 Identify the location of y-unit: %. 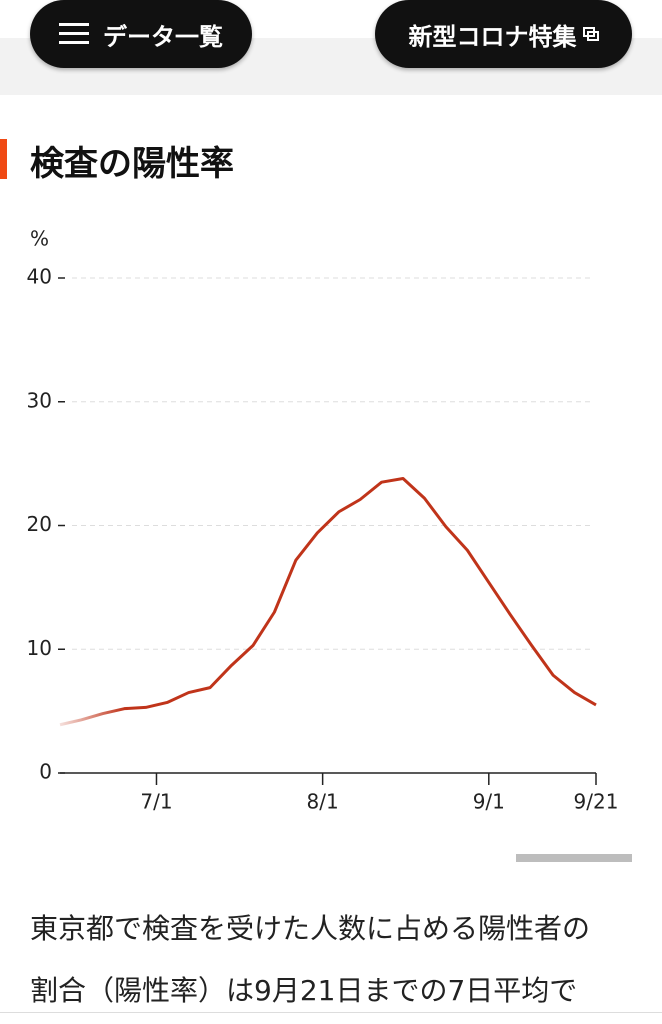
(39, 239).